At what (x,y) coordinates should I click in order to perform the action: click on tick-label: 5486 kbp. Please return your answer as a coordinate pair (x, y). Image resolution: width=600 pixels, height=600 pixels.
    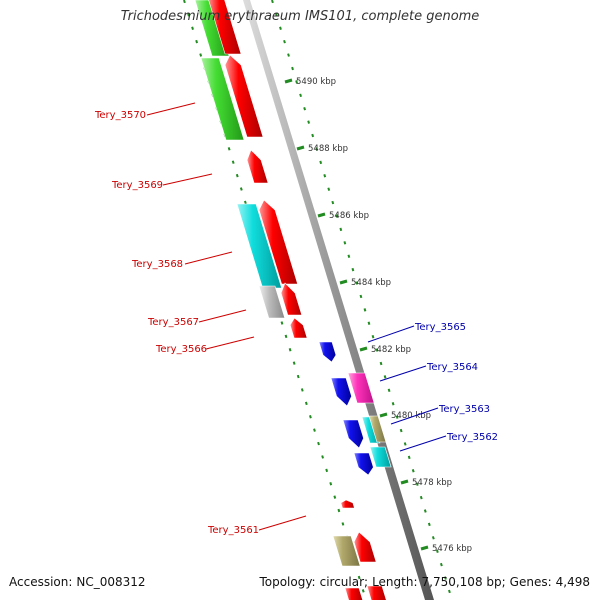
    Looking at the image, I should click on (349, 216).